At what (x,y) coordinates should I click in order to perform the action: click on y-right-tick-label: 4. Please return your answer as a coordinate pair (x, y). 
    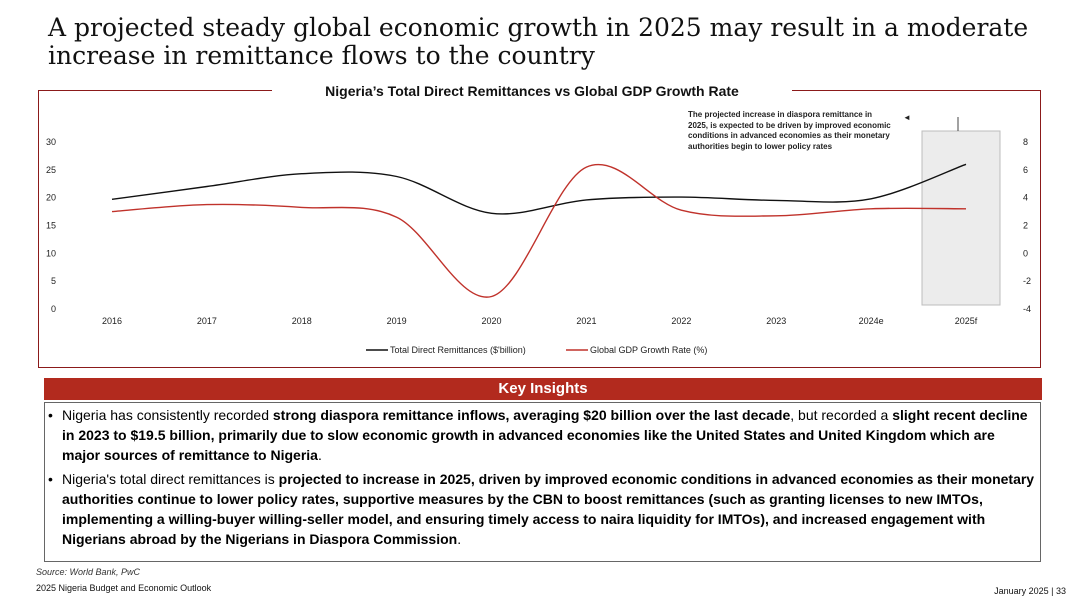
    Looking at the image, I should click on (1025, 198).